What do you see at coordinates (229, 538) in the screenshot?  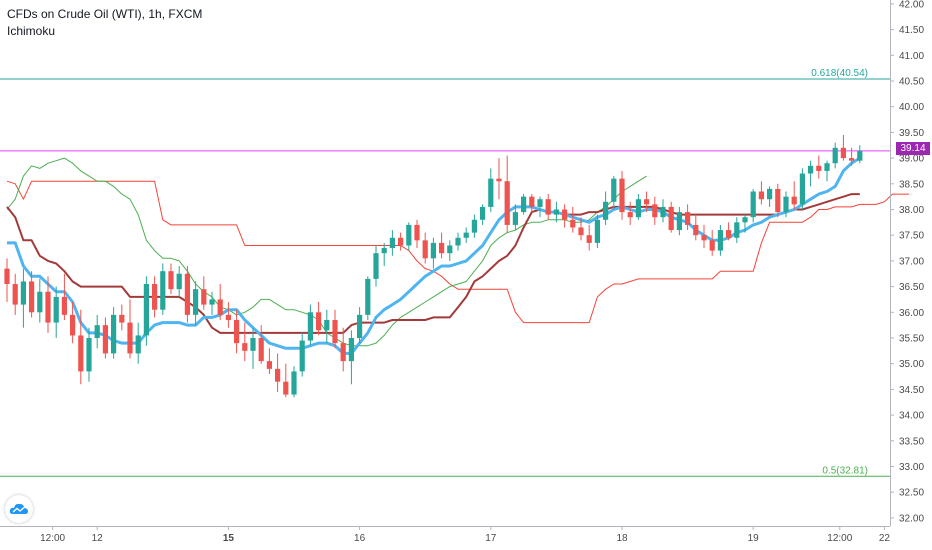 I see `x-tick-label: 15` at bounding box center [229, 538].